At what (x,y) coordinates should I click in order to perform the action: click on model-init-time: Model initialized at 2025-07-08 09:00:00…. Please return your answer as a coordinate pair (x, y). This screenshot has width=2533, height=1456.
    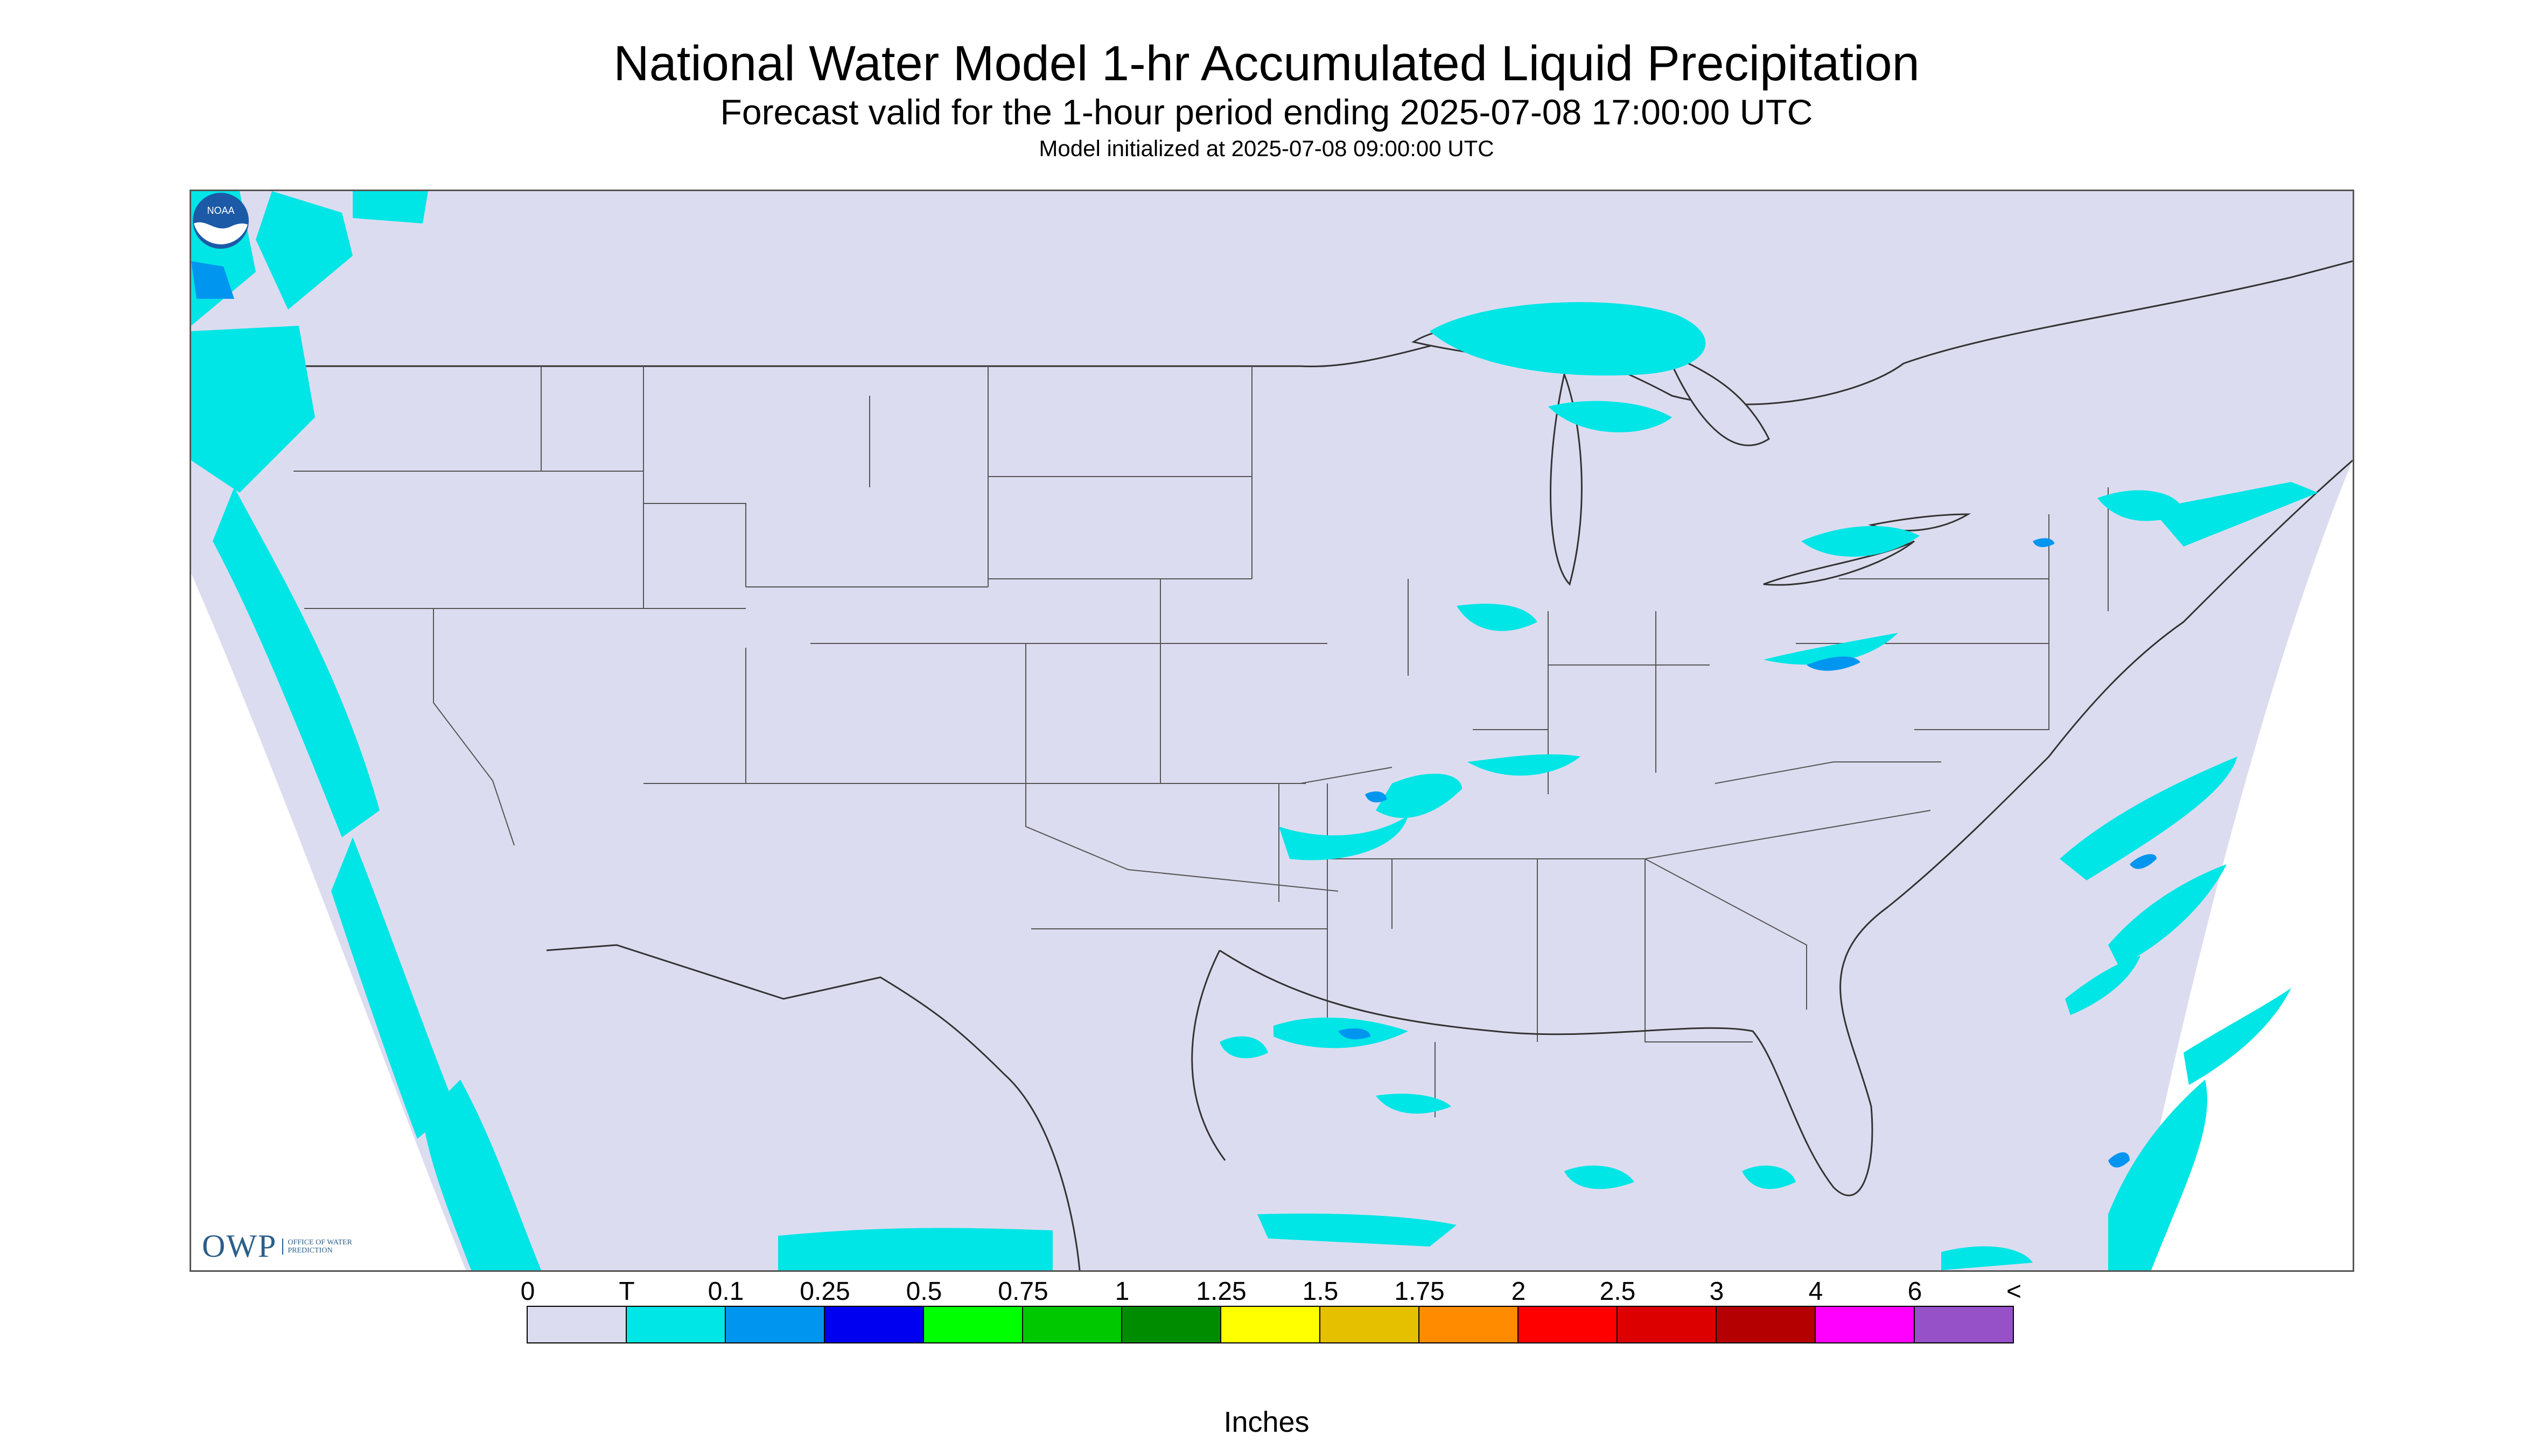
    Looking at the image, I should click on (1266, 148).